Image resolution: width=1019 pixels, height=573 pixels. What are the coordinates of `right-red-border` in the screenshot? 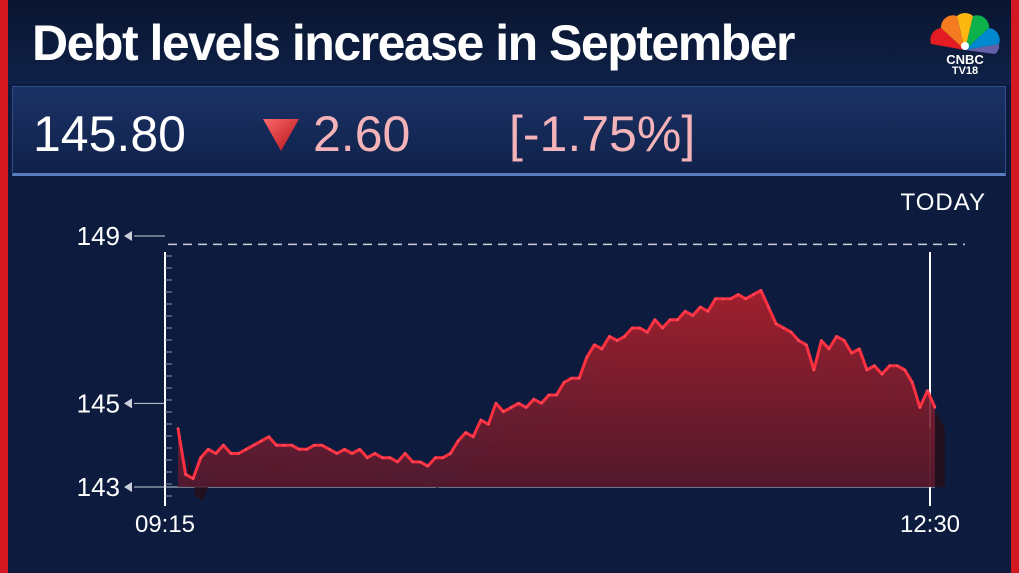 It's located at (1015, 286).